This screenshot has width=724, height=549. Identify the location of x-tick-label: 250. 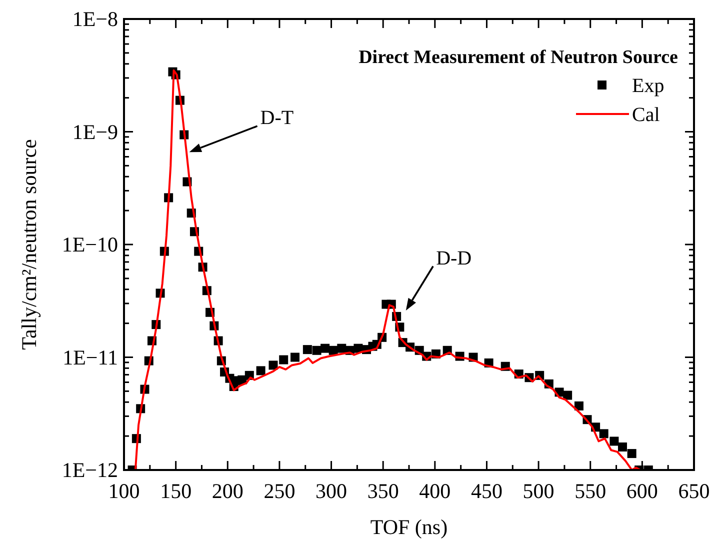
(280, 491).